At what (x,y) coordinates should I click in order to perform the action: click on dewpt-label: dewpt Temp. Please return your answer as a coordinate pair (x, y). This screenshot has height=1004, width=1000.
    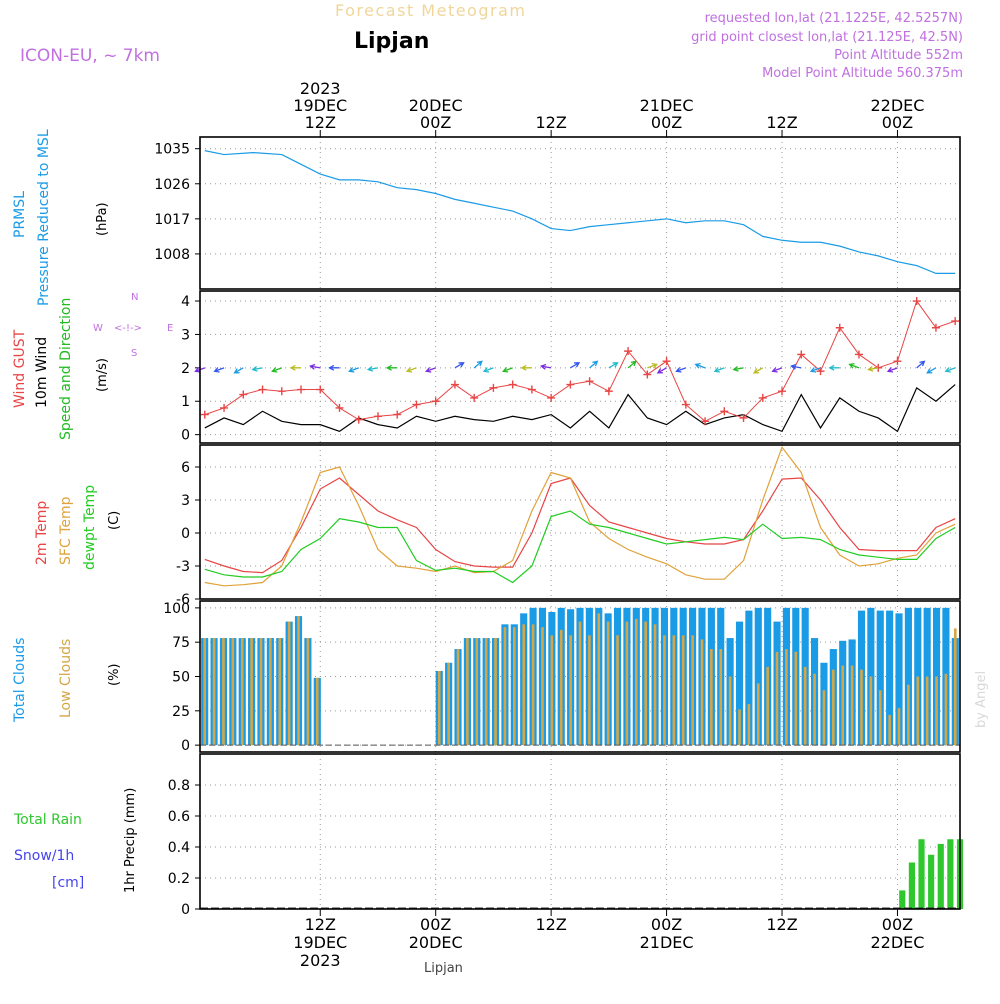
    Looking at the image, I should click on (90, 527).